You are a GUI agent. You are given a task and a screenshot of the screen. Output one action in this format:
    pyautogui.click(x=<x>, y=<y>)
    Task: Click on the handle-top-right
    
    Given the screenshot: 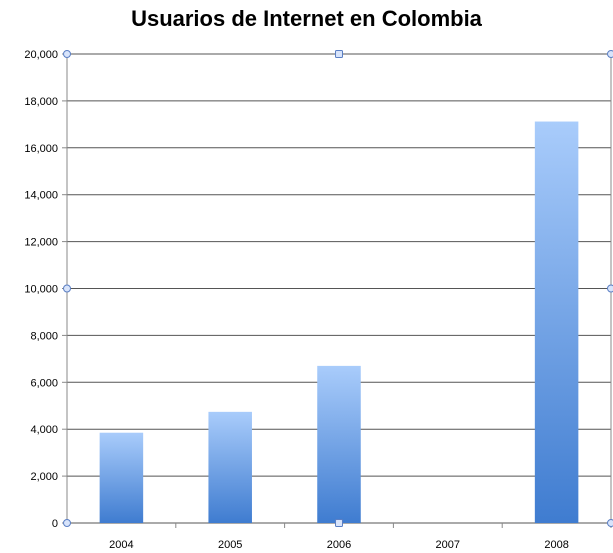 What is the action you would take?
    pyautogui.click(x=610, y=54)
    